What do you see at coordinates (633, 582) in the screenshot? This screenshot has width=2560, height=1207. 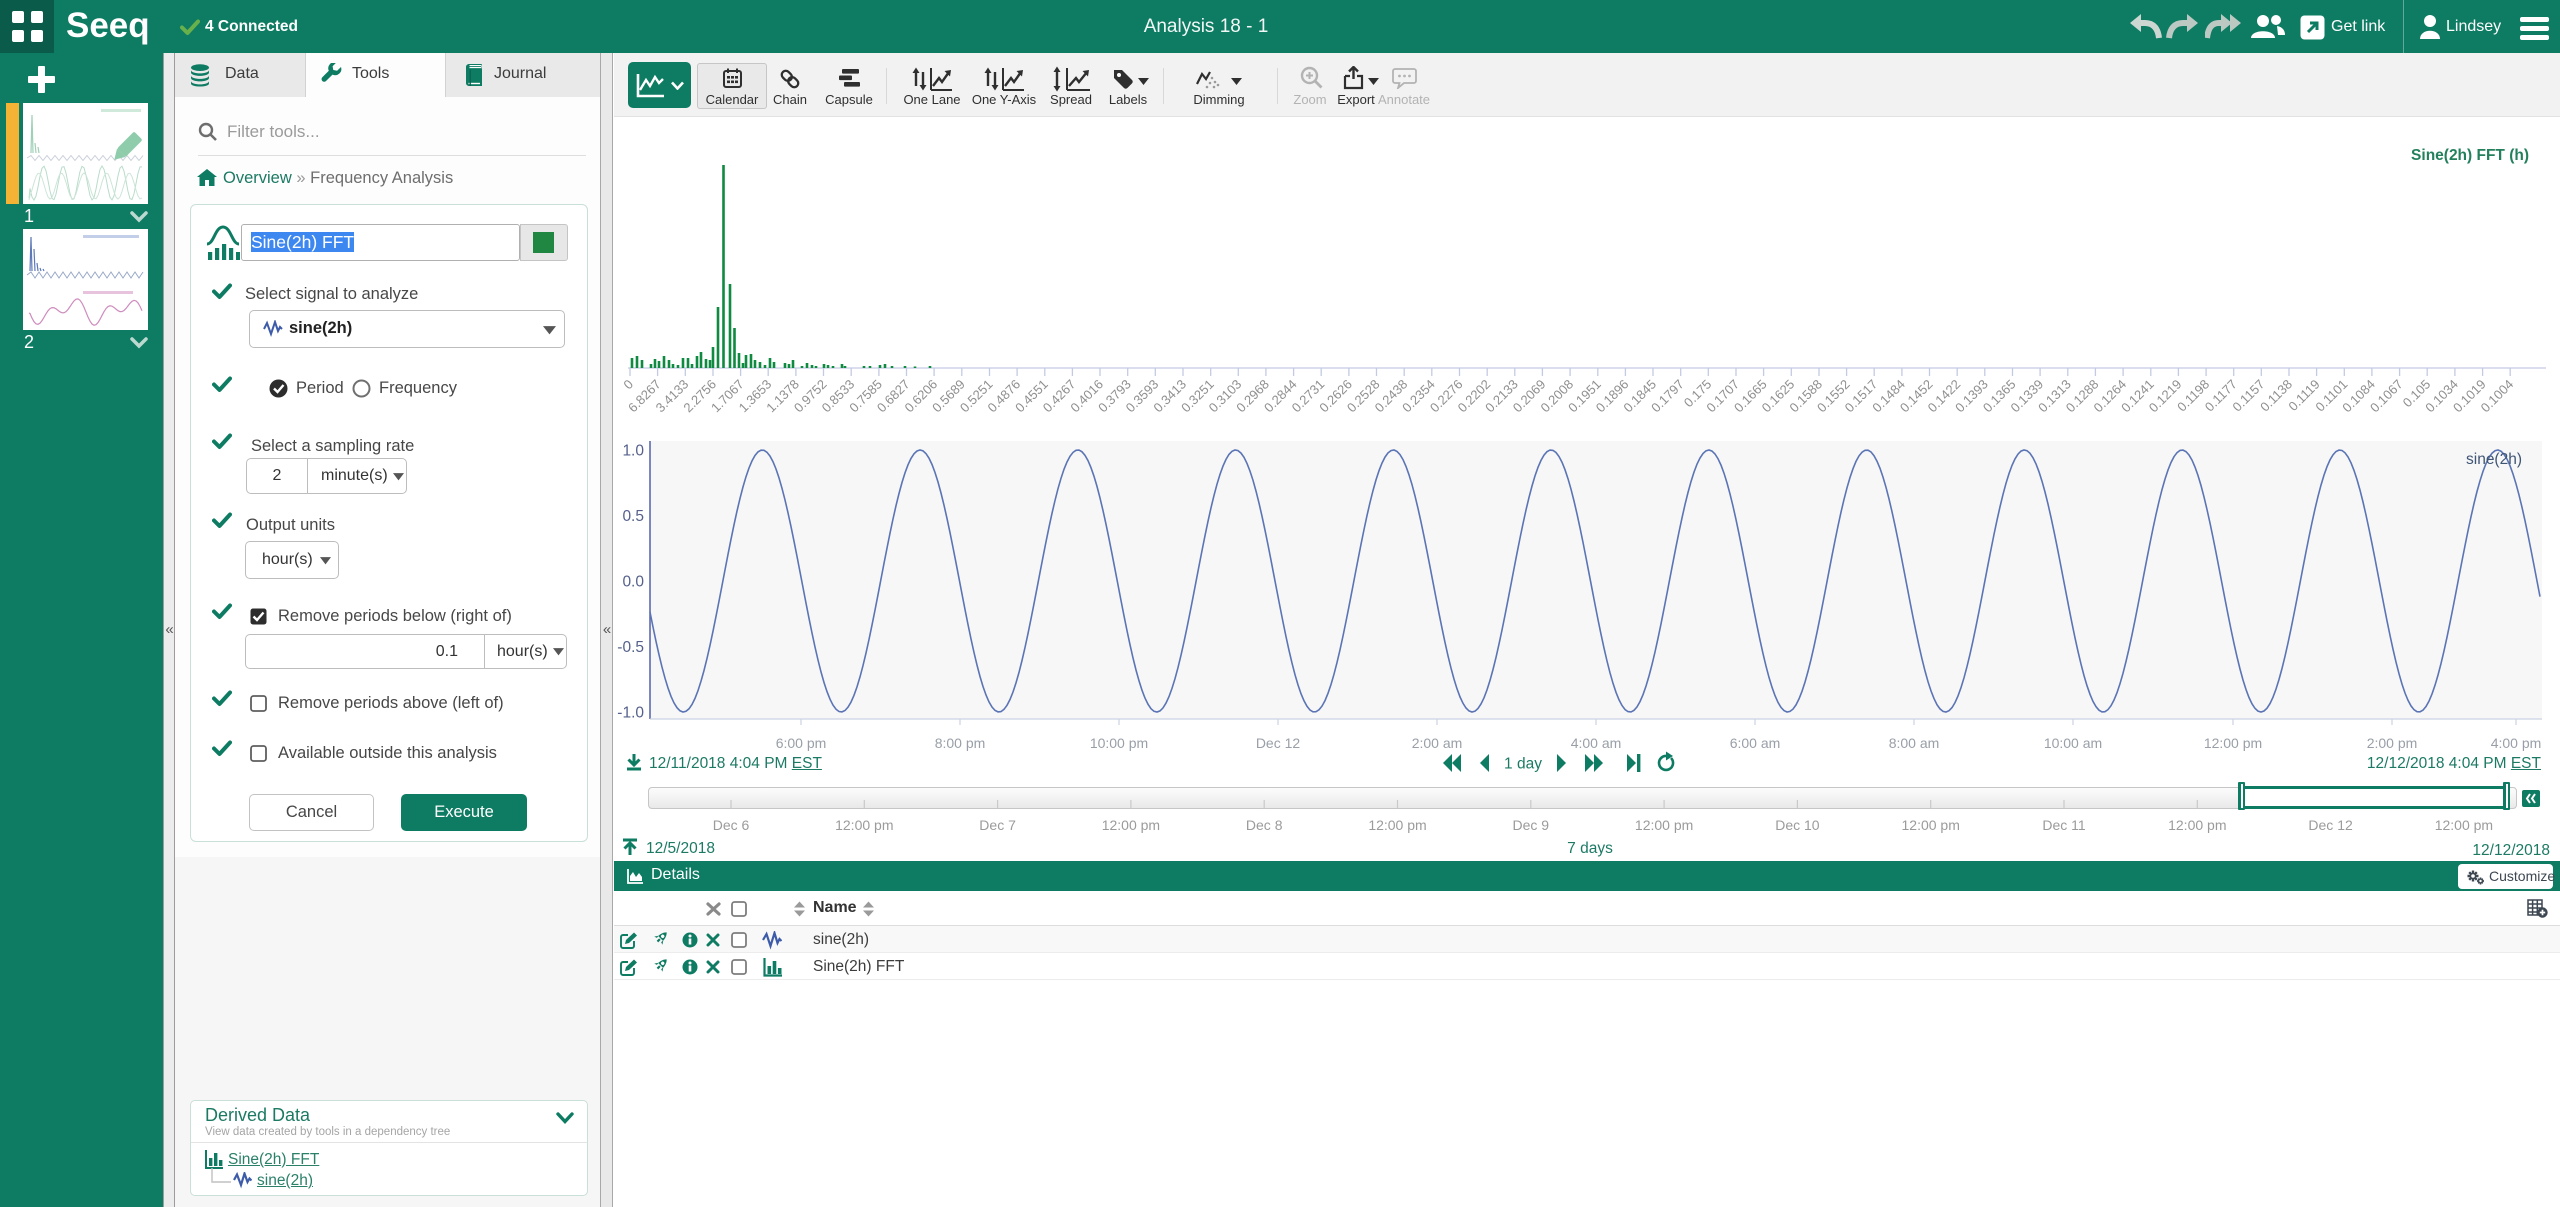 I see `svg-text: 0.0` at bounding box center [633, 582].